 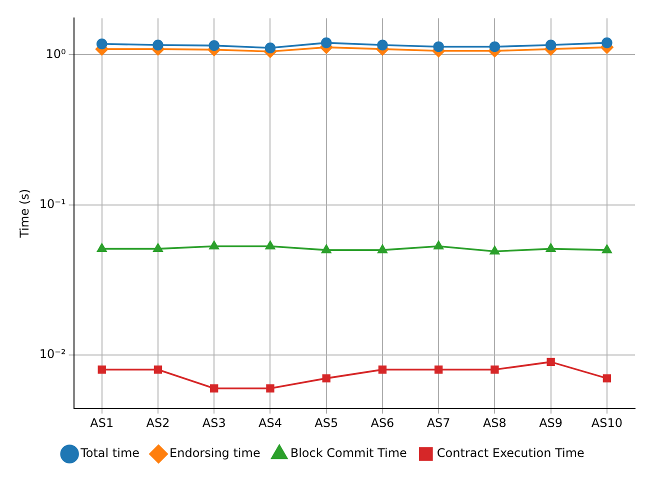 I want to click on legend-label: Block Commit Time, so click(x=348, y=453).